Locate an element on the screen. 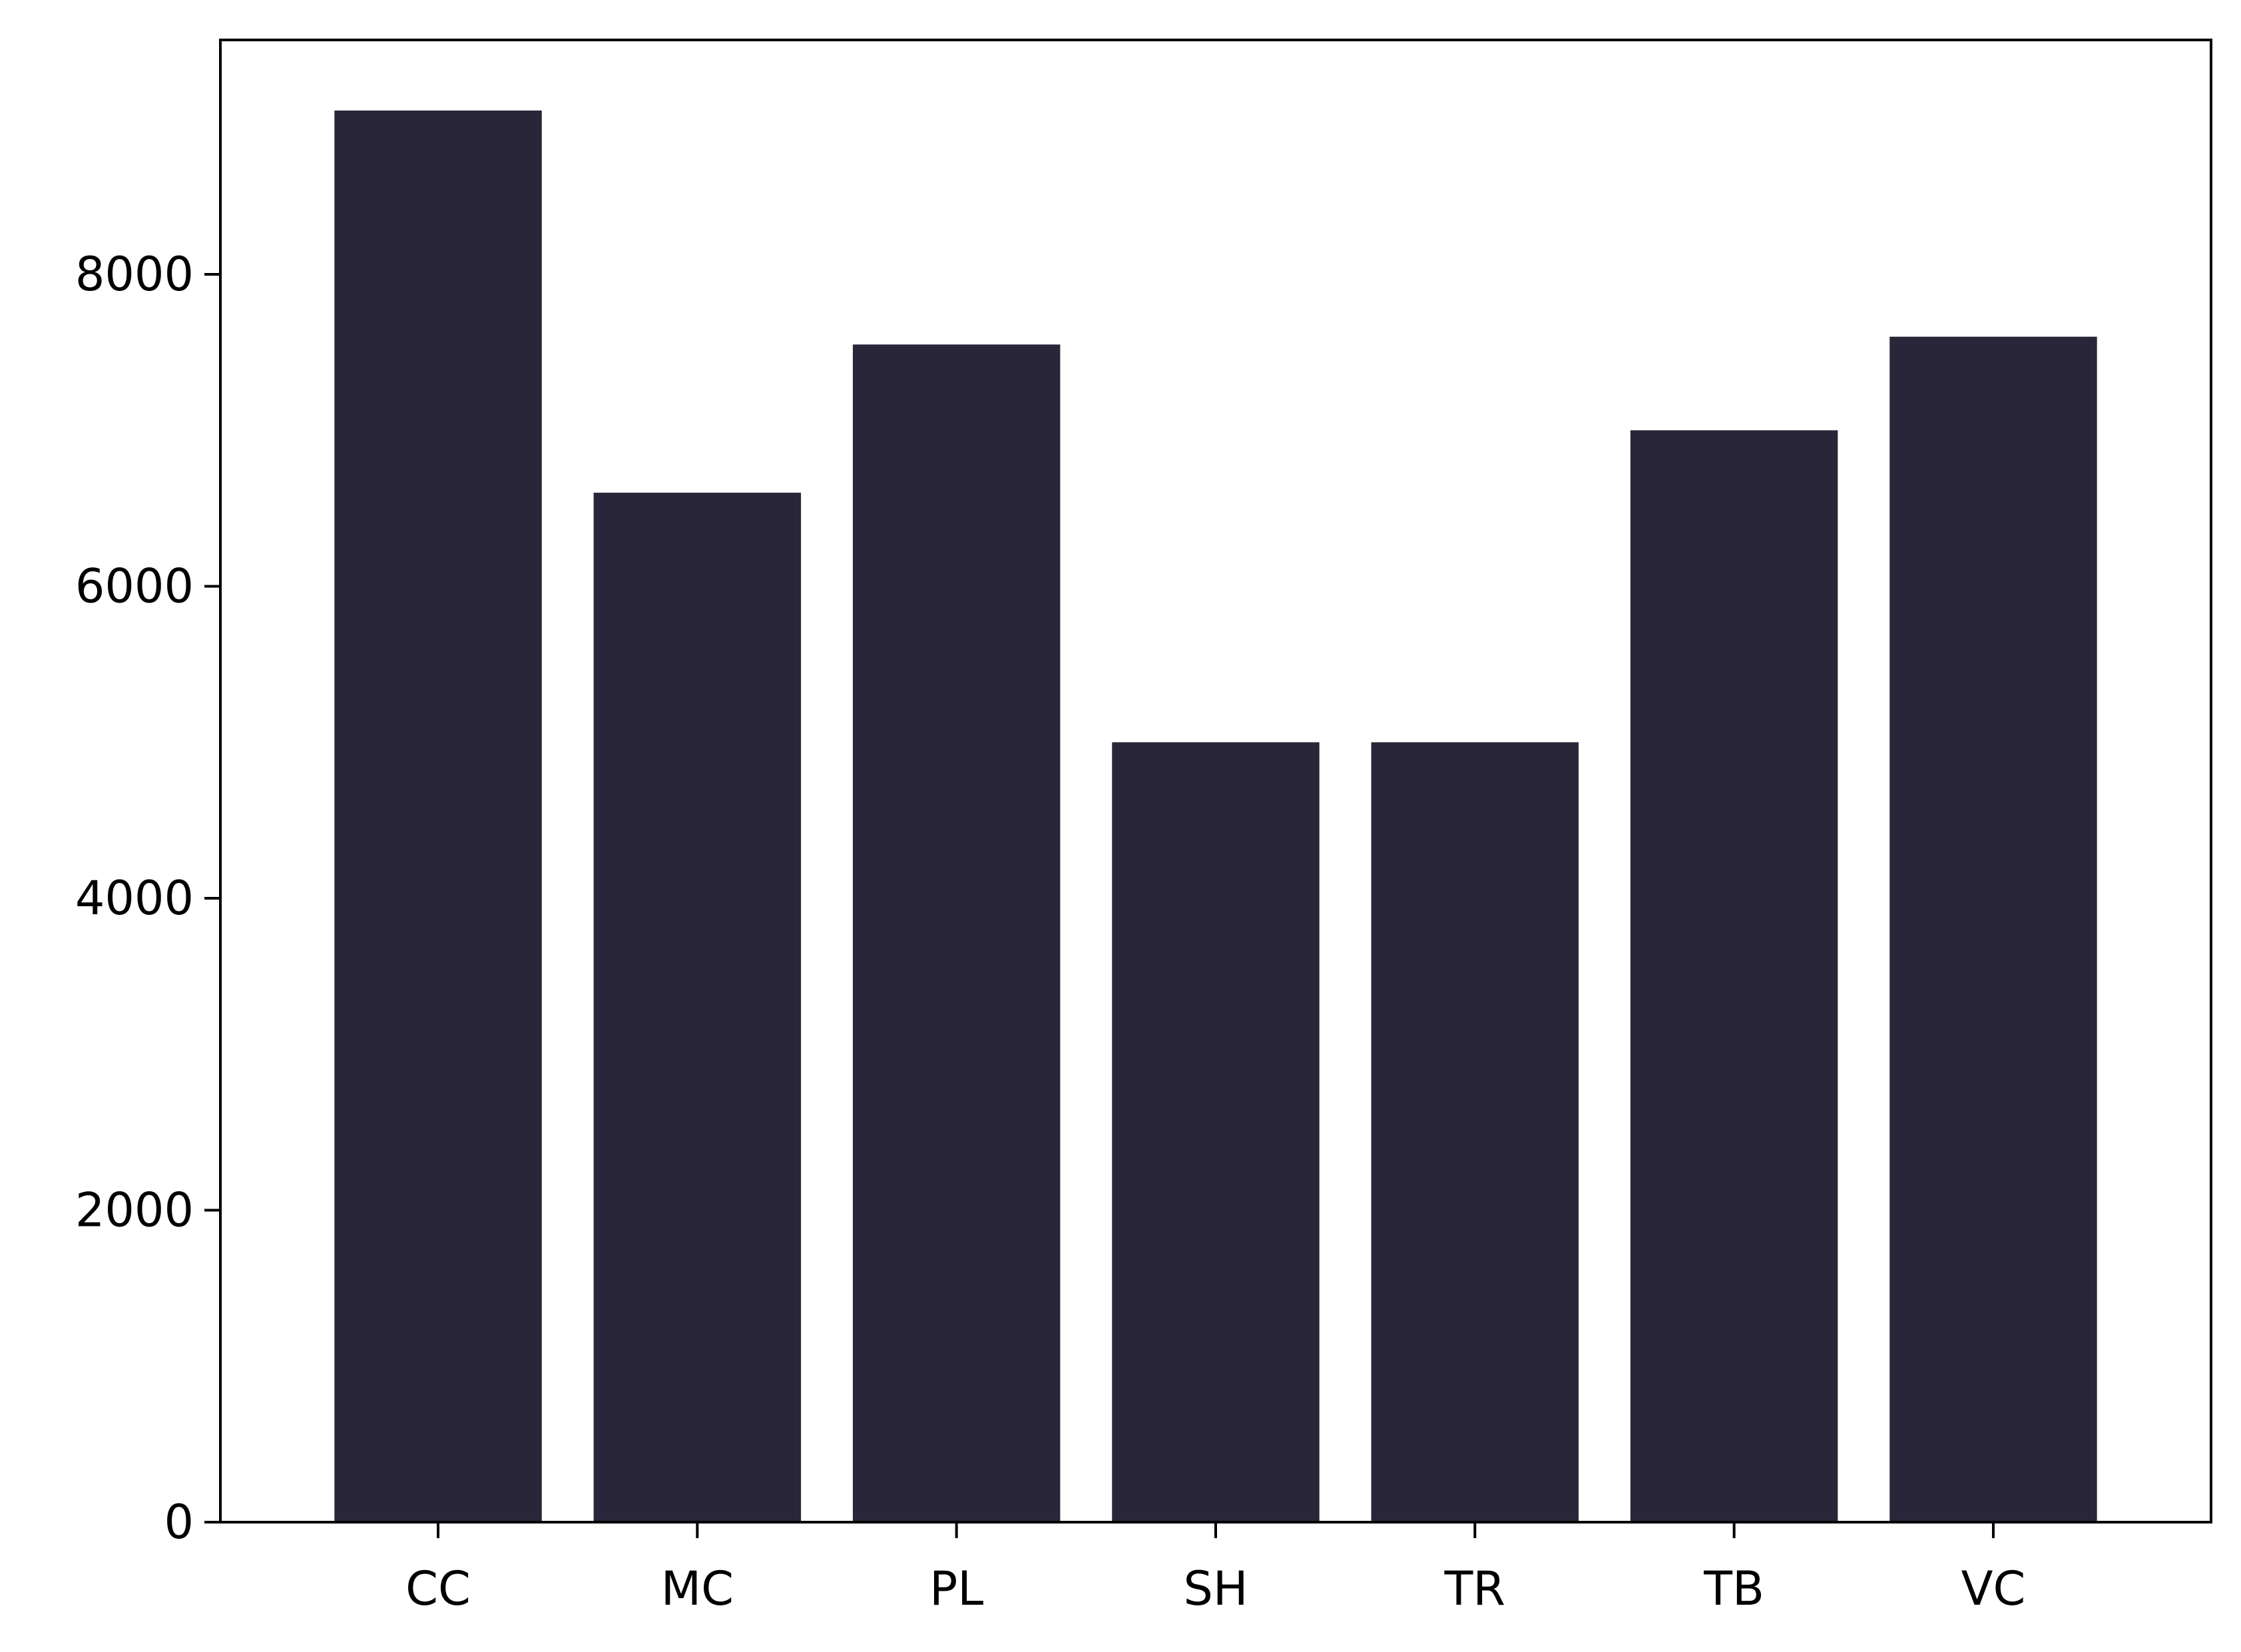 This screenshot has height=1652, width=2241. y-tick-label: 0 is located at coordinates (179, 1522).